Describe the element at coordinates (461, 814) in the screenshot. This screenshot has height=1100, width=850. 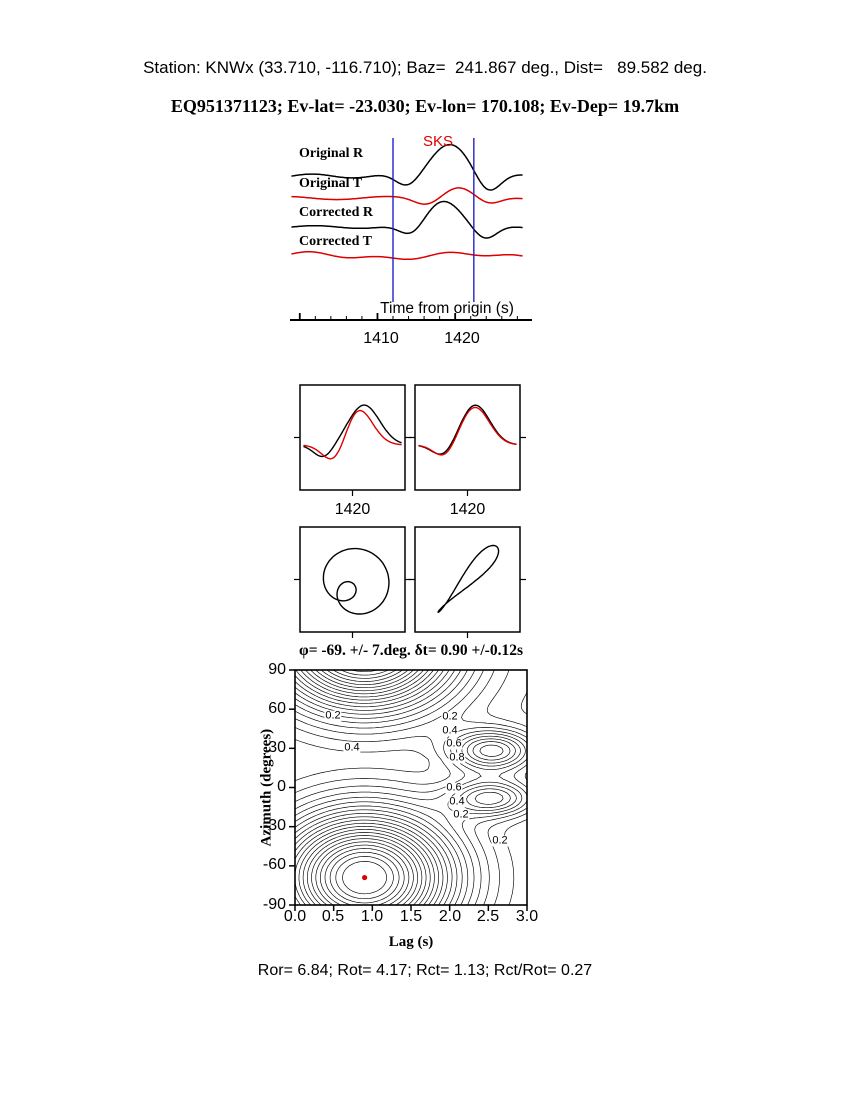
I see `contour-label-8: 0.2` at that location.